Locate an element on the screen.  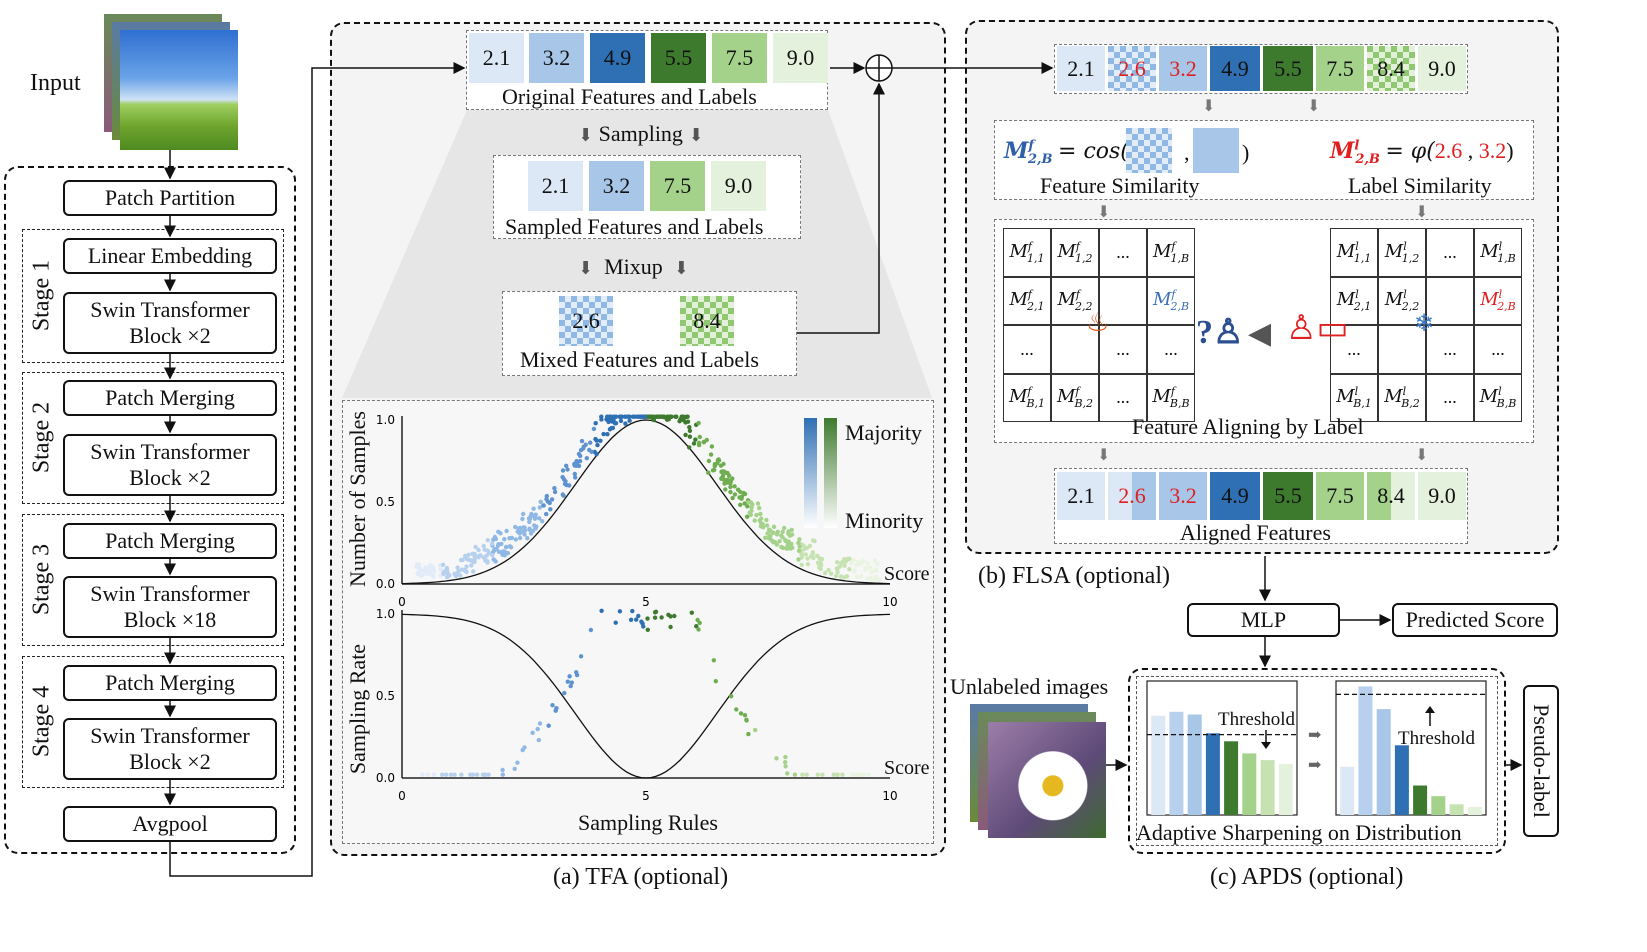
tfa-caption: (a) TFA (optional) is located at coordinates (641, 877).